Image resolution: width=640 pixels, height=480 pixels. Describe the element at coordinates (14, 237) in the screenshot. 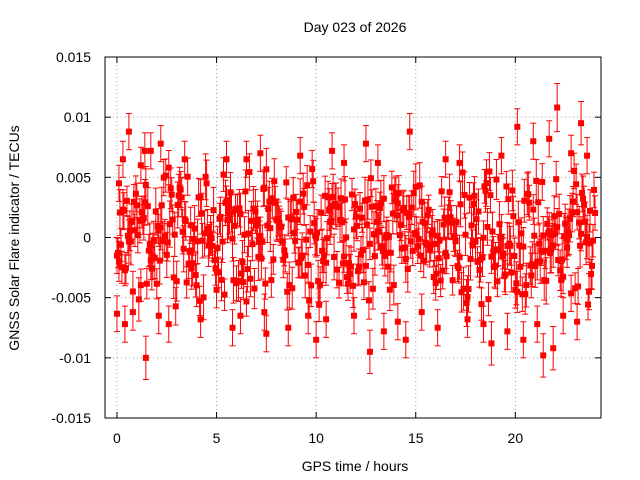

I see `y-axis-label: GNSS Solar Flare indicator / TECUs` at that location.